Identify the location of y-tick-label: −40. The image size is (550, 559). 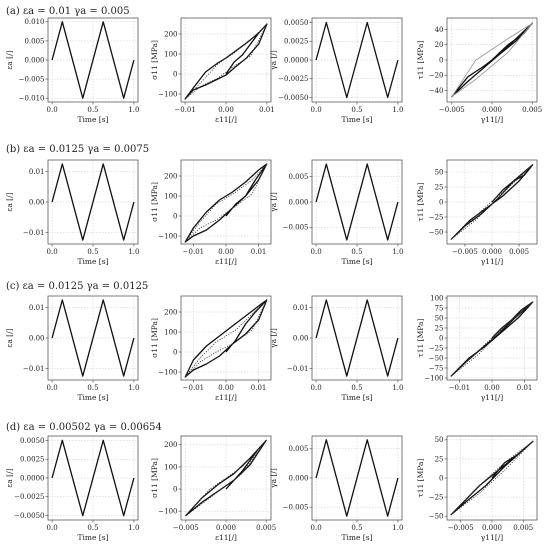
(436, 91).